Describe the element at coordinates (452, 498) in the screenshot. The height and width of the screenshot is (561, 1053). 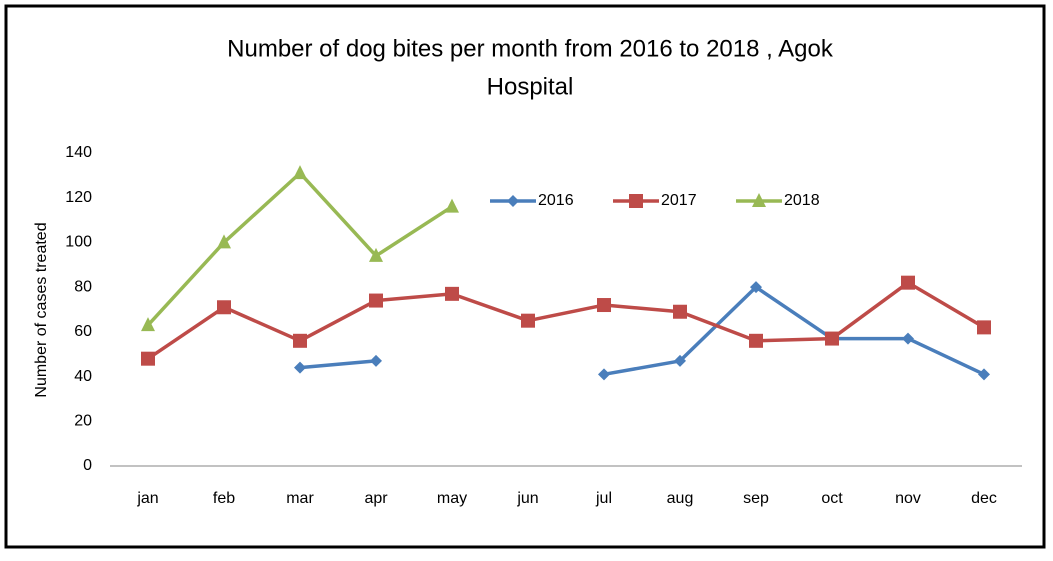
I see `x-tick-label: may` at that location.